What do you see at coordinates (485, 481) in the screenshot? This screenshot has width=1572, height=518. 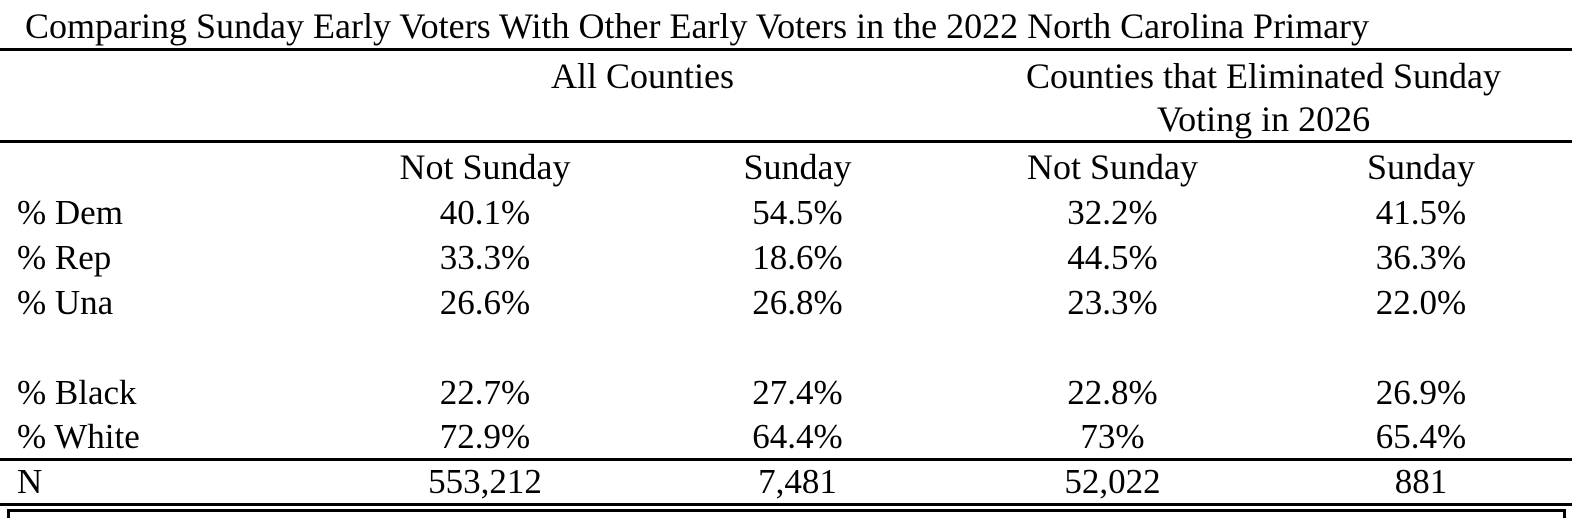 I see `value-cell: 553,212` at bounding box center [485, 481].